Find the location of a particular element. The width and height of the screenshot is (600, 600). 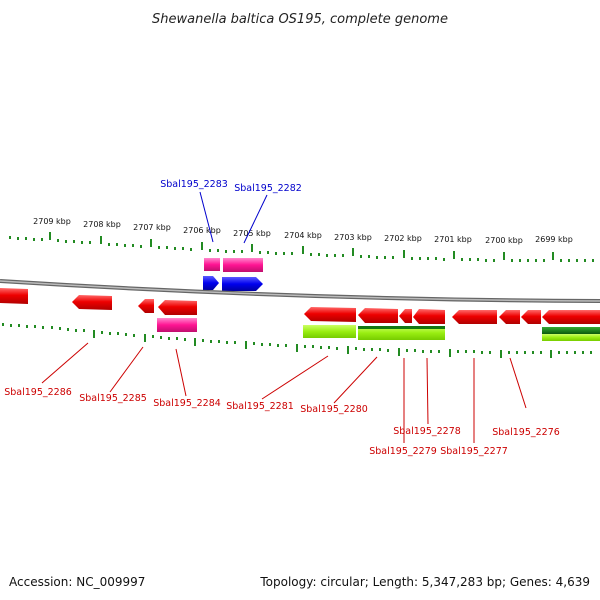

gene-label-2281: Sbal195_2281 is located at coordinates (260, 406).